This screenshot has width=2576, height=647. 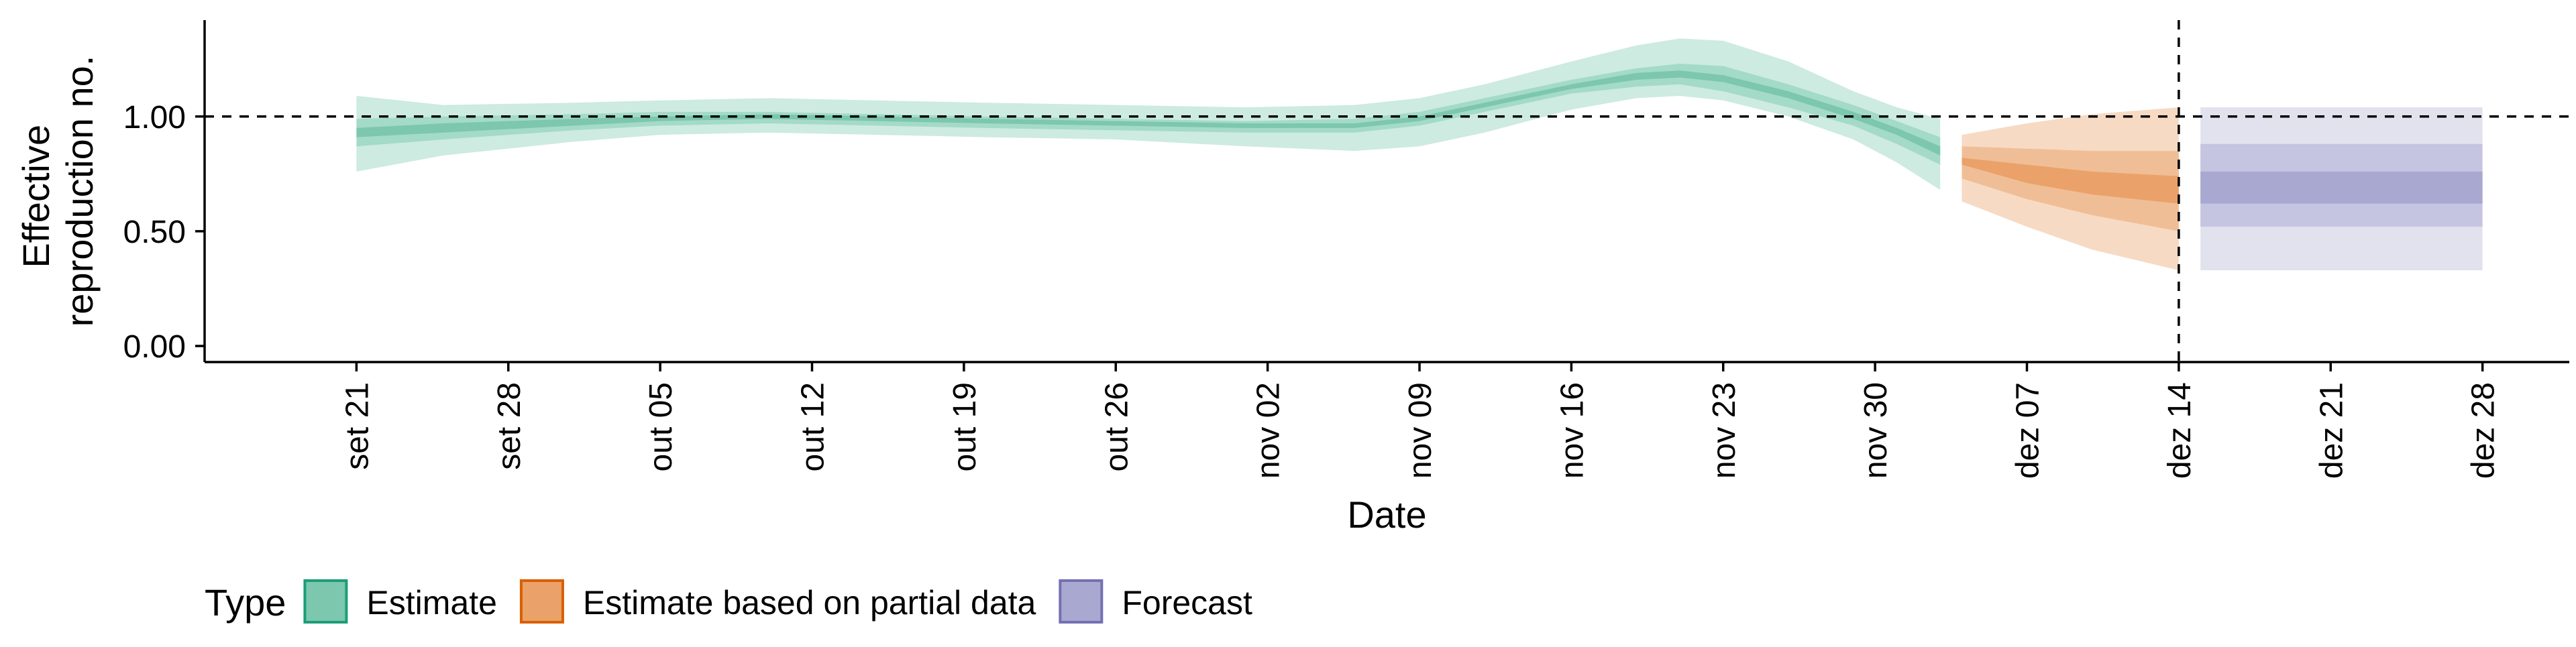 What do you see at coordinates (2028, 431) in the screenshot?
I see `x-tick-label: dez 07` at bounding box center [2028, 431].